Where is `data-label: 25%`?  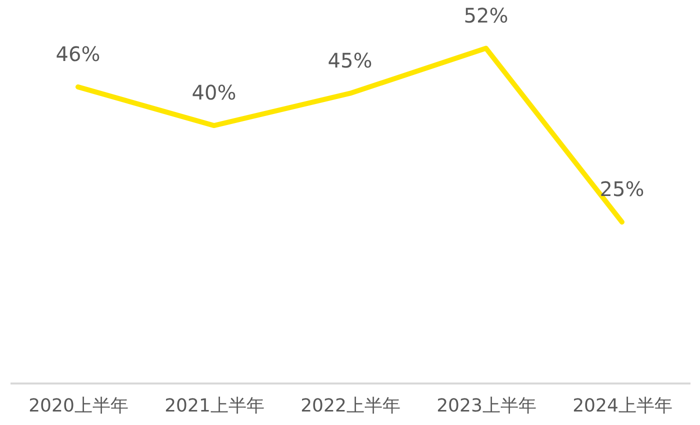
data-label: 25% is located at coordinates (622, 189).